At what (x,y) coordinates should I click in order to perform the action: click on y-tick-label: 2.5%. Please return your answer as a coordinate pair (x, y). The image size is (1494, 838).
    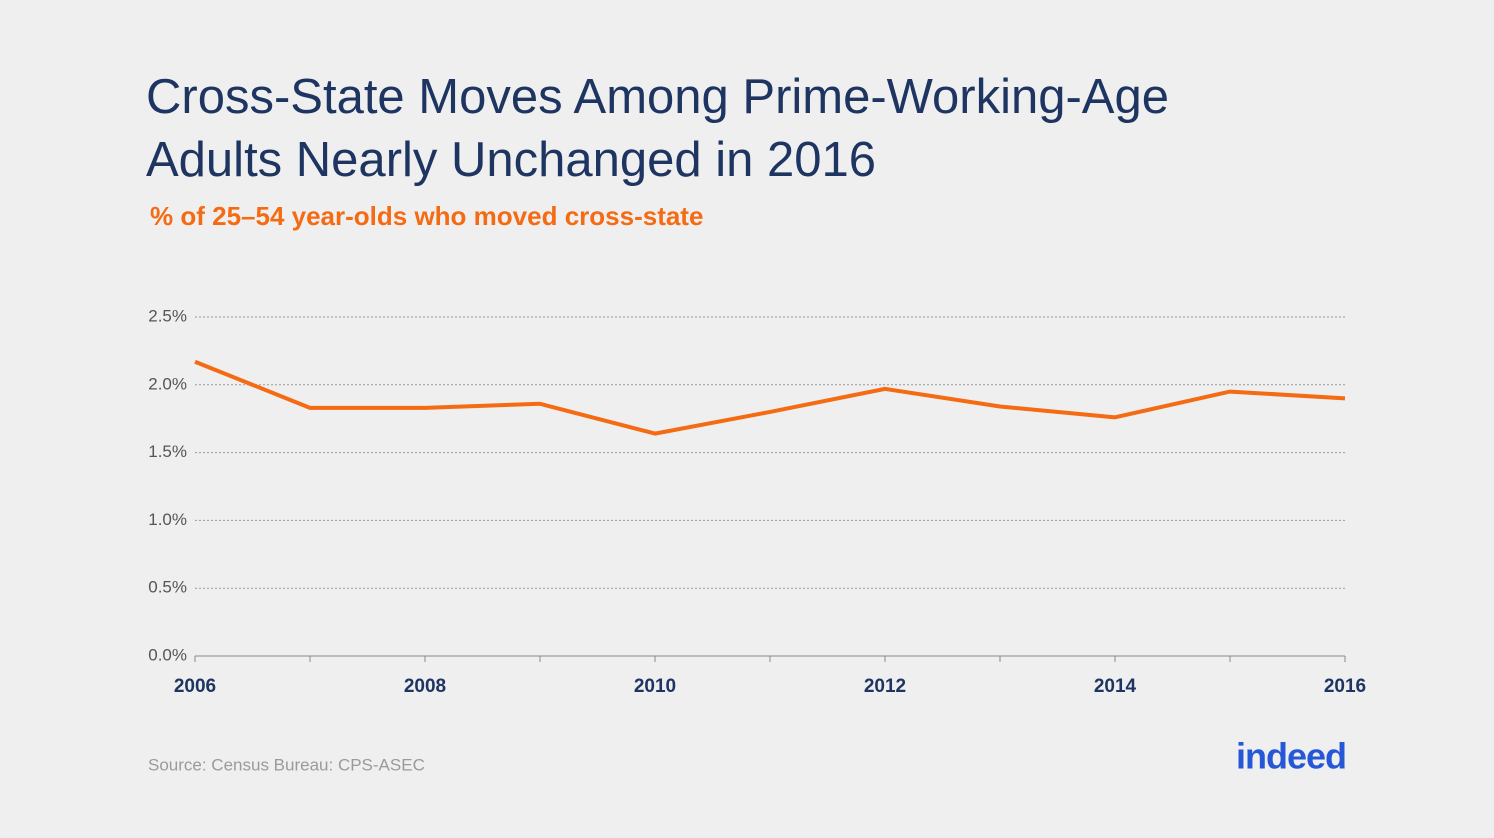
    Looking at the image, I should click on (167, 315).